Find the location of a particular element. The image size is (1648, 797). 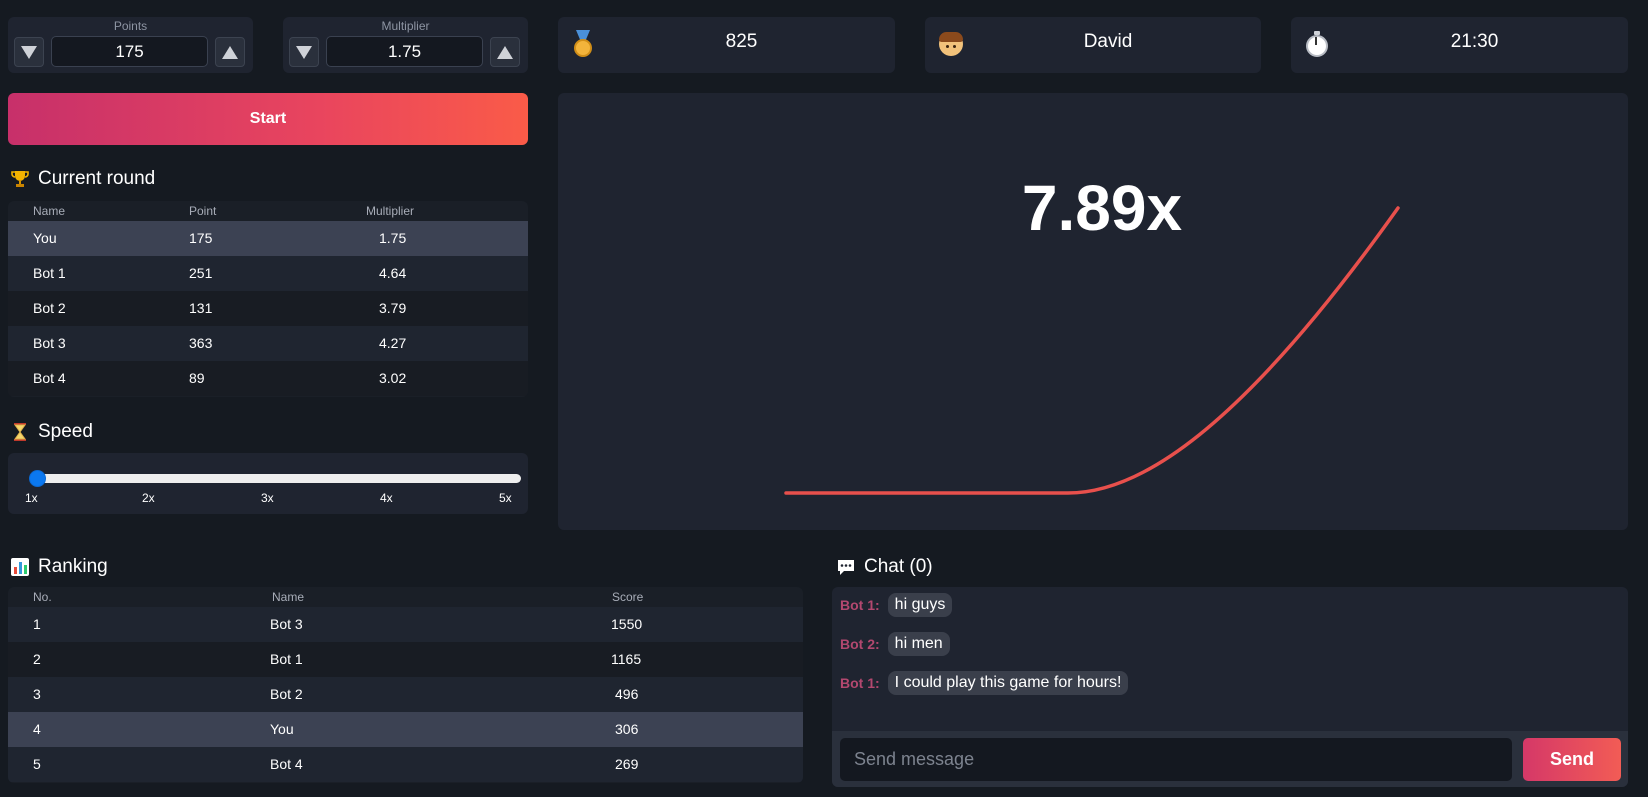

chat-label: Chat (0) is located at coordinates (898, 566).